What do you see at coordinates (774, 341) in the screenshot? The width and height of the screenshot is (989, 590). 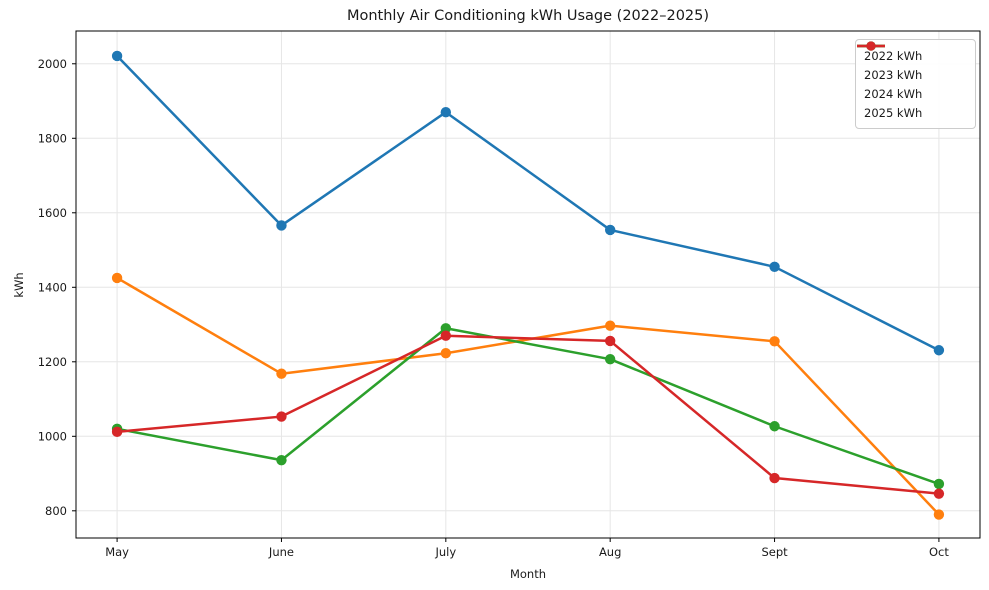 I see `data-point-2023-kwh-sept` at bounding box center [774, 341].